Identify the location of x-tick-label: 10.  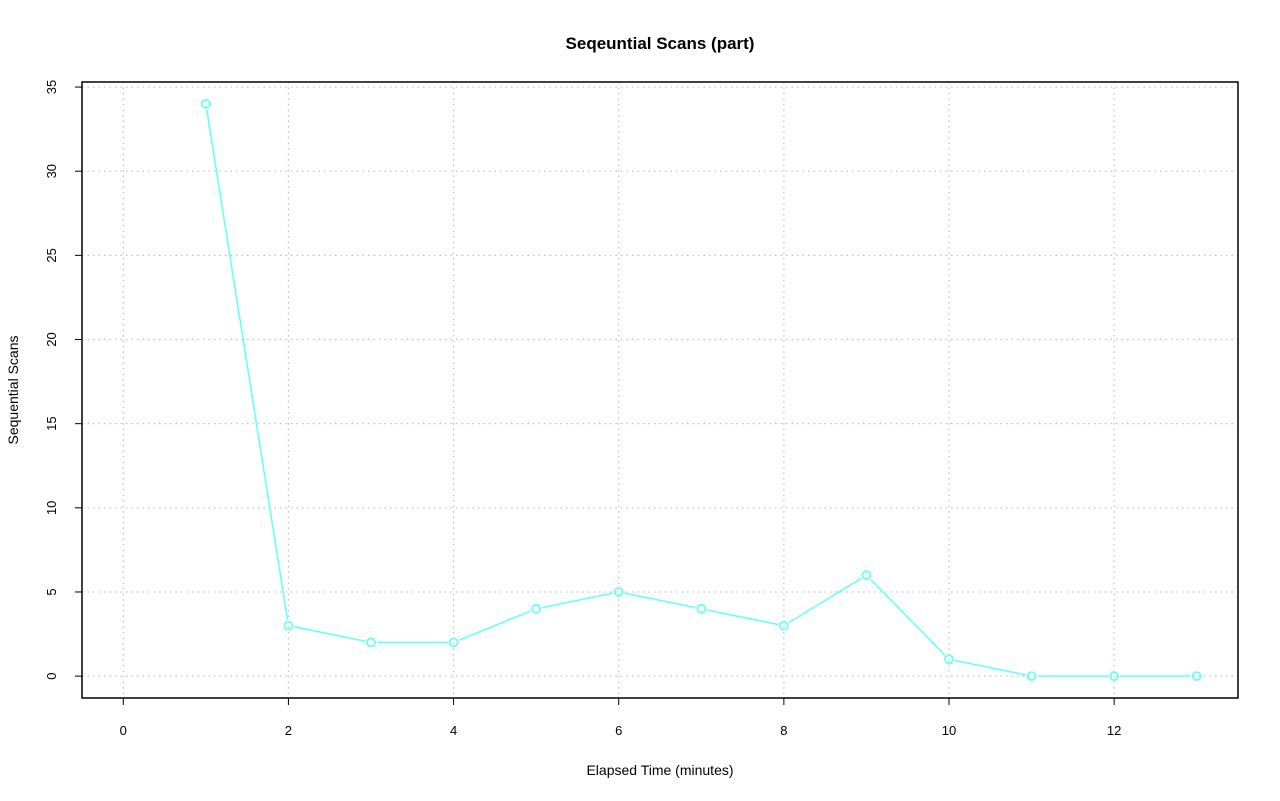
(949, 730).